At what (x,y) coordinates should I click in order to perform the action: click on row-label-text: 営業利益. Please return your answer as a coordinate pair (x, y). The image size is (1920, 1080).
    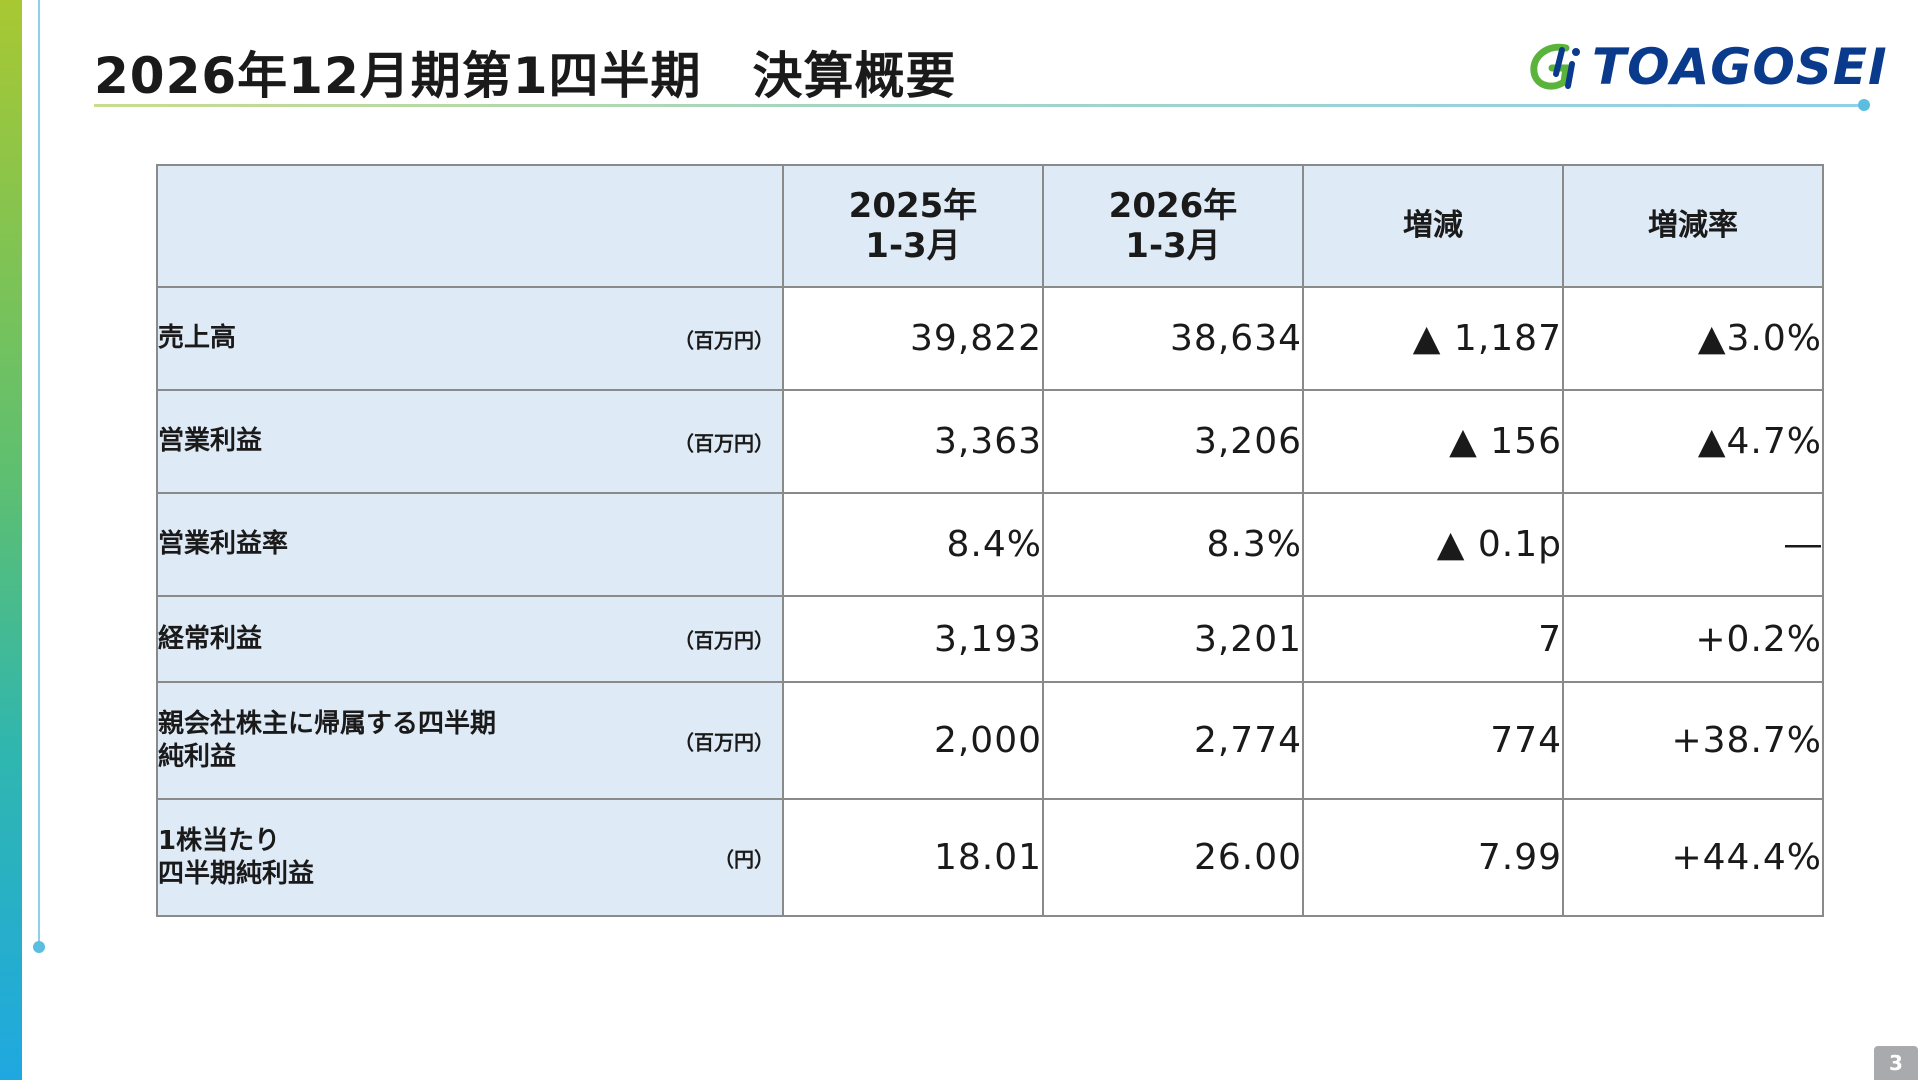
    Looking at the image, I should click on (210, 441).